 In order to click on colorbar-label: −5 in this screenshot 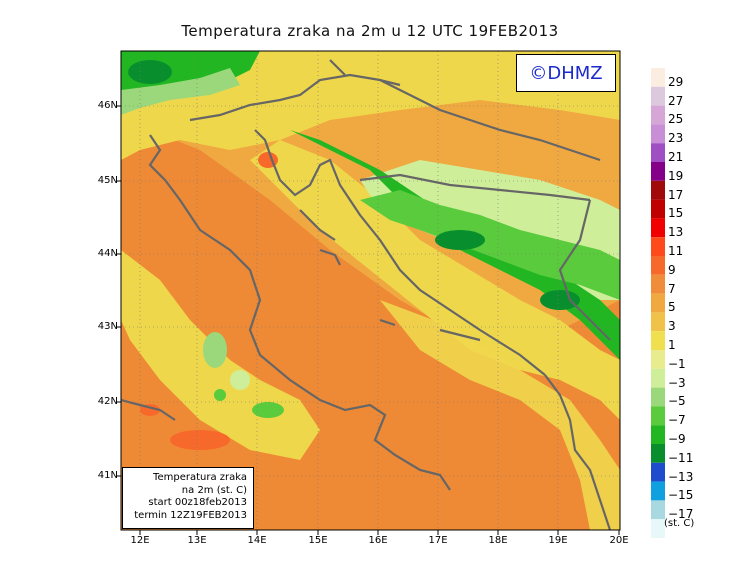, I will do `click(677, 401)`.